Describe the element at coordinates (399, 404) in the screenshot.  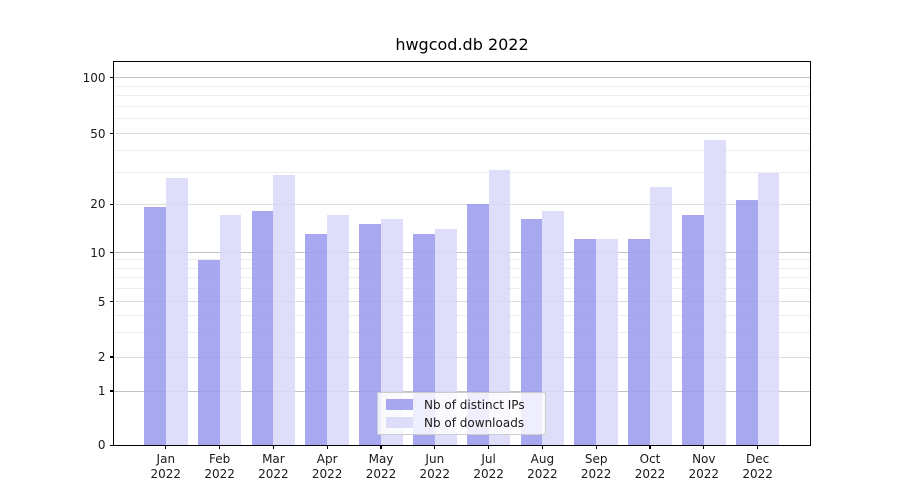
I see `legend-swatch-distinct-ips` at that location.